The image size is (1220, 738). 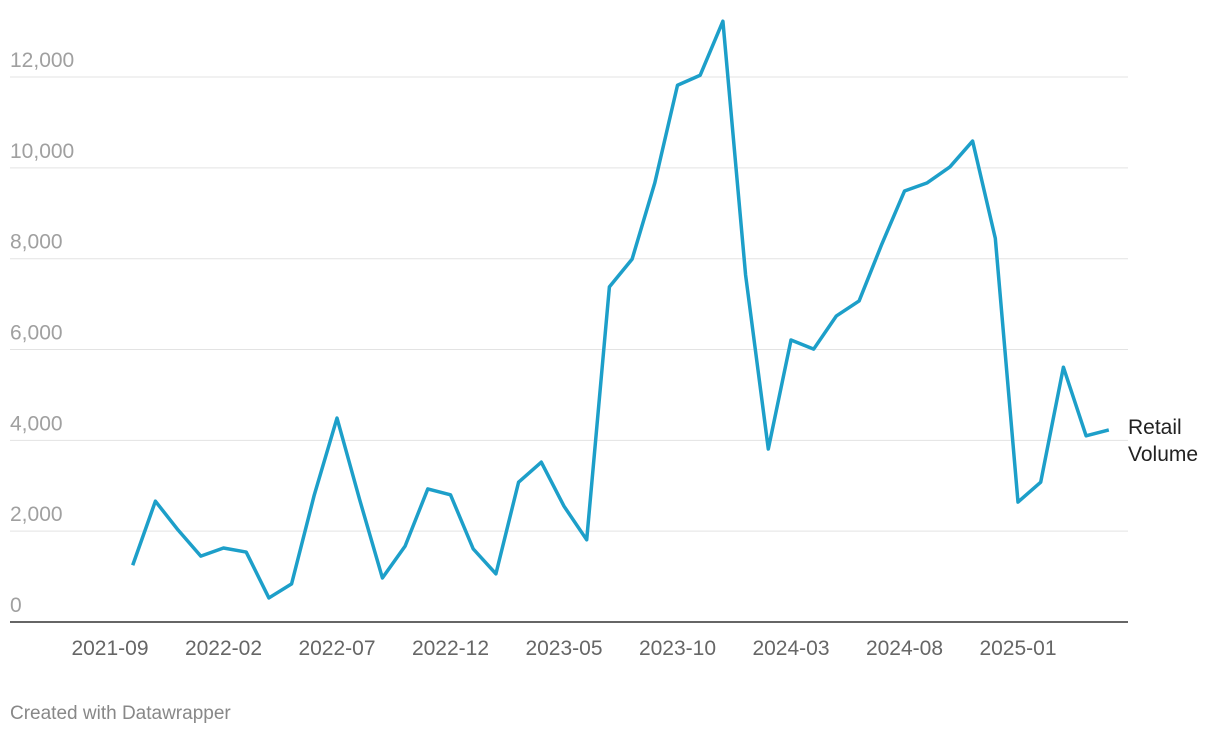 What do you see at coordinates (1017, 648) in the screenshot?
I see `x-tick-label: 2025-01` at bounding box center [1017, 648].